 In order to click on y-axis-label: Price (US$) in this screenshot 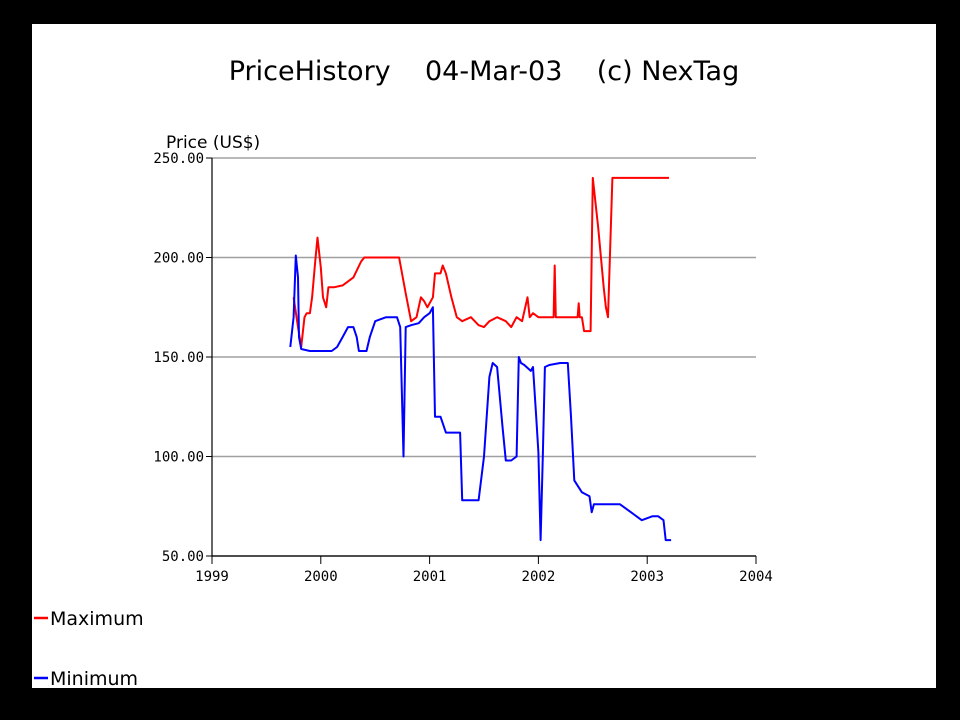, I will do `click(213, 143)`.